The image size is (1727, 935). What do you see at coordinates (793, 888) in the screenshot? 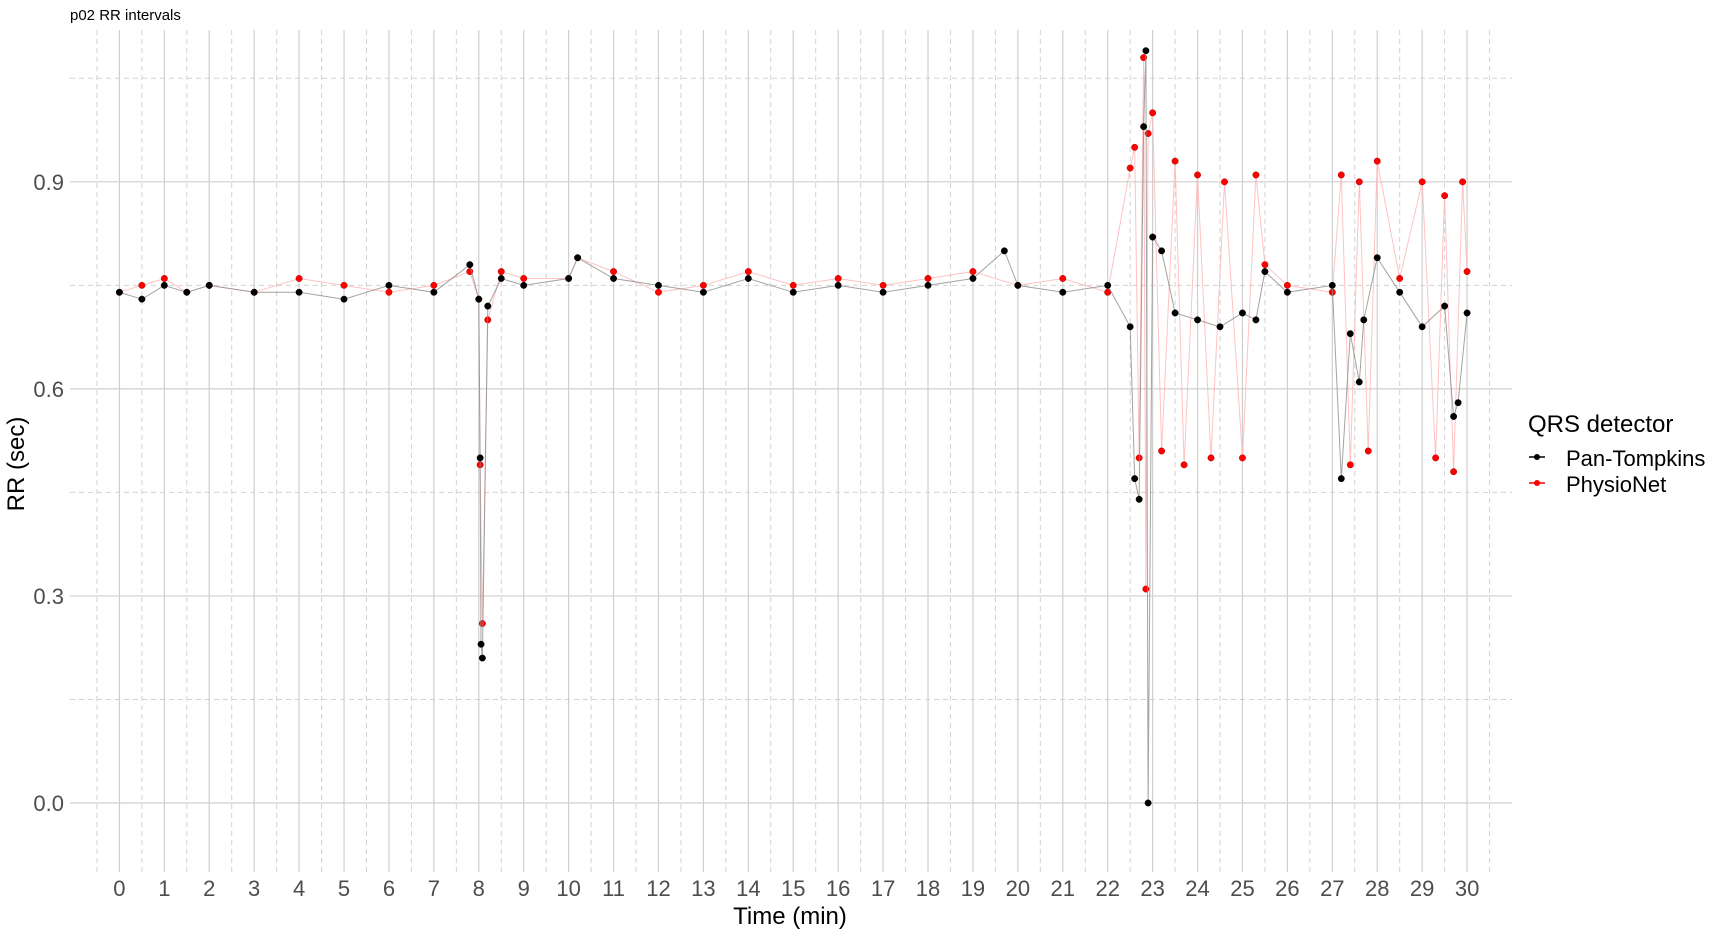
I see `x-tick-label: 15` at bounding box center [793, 888].